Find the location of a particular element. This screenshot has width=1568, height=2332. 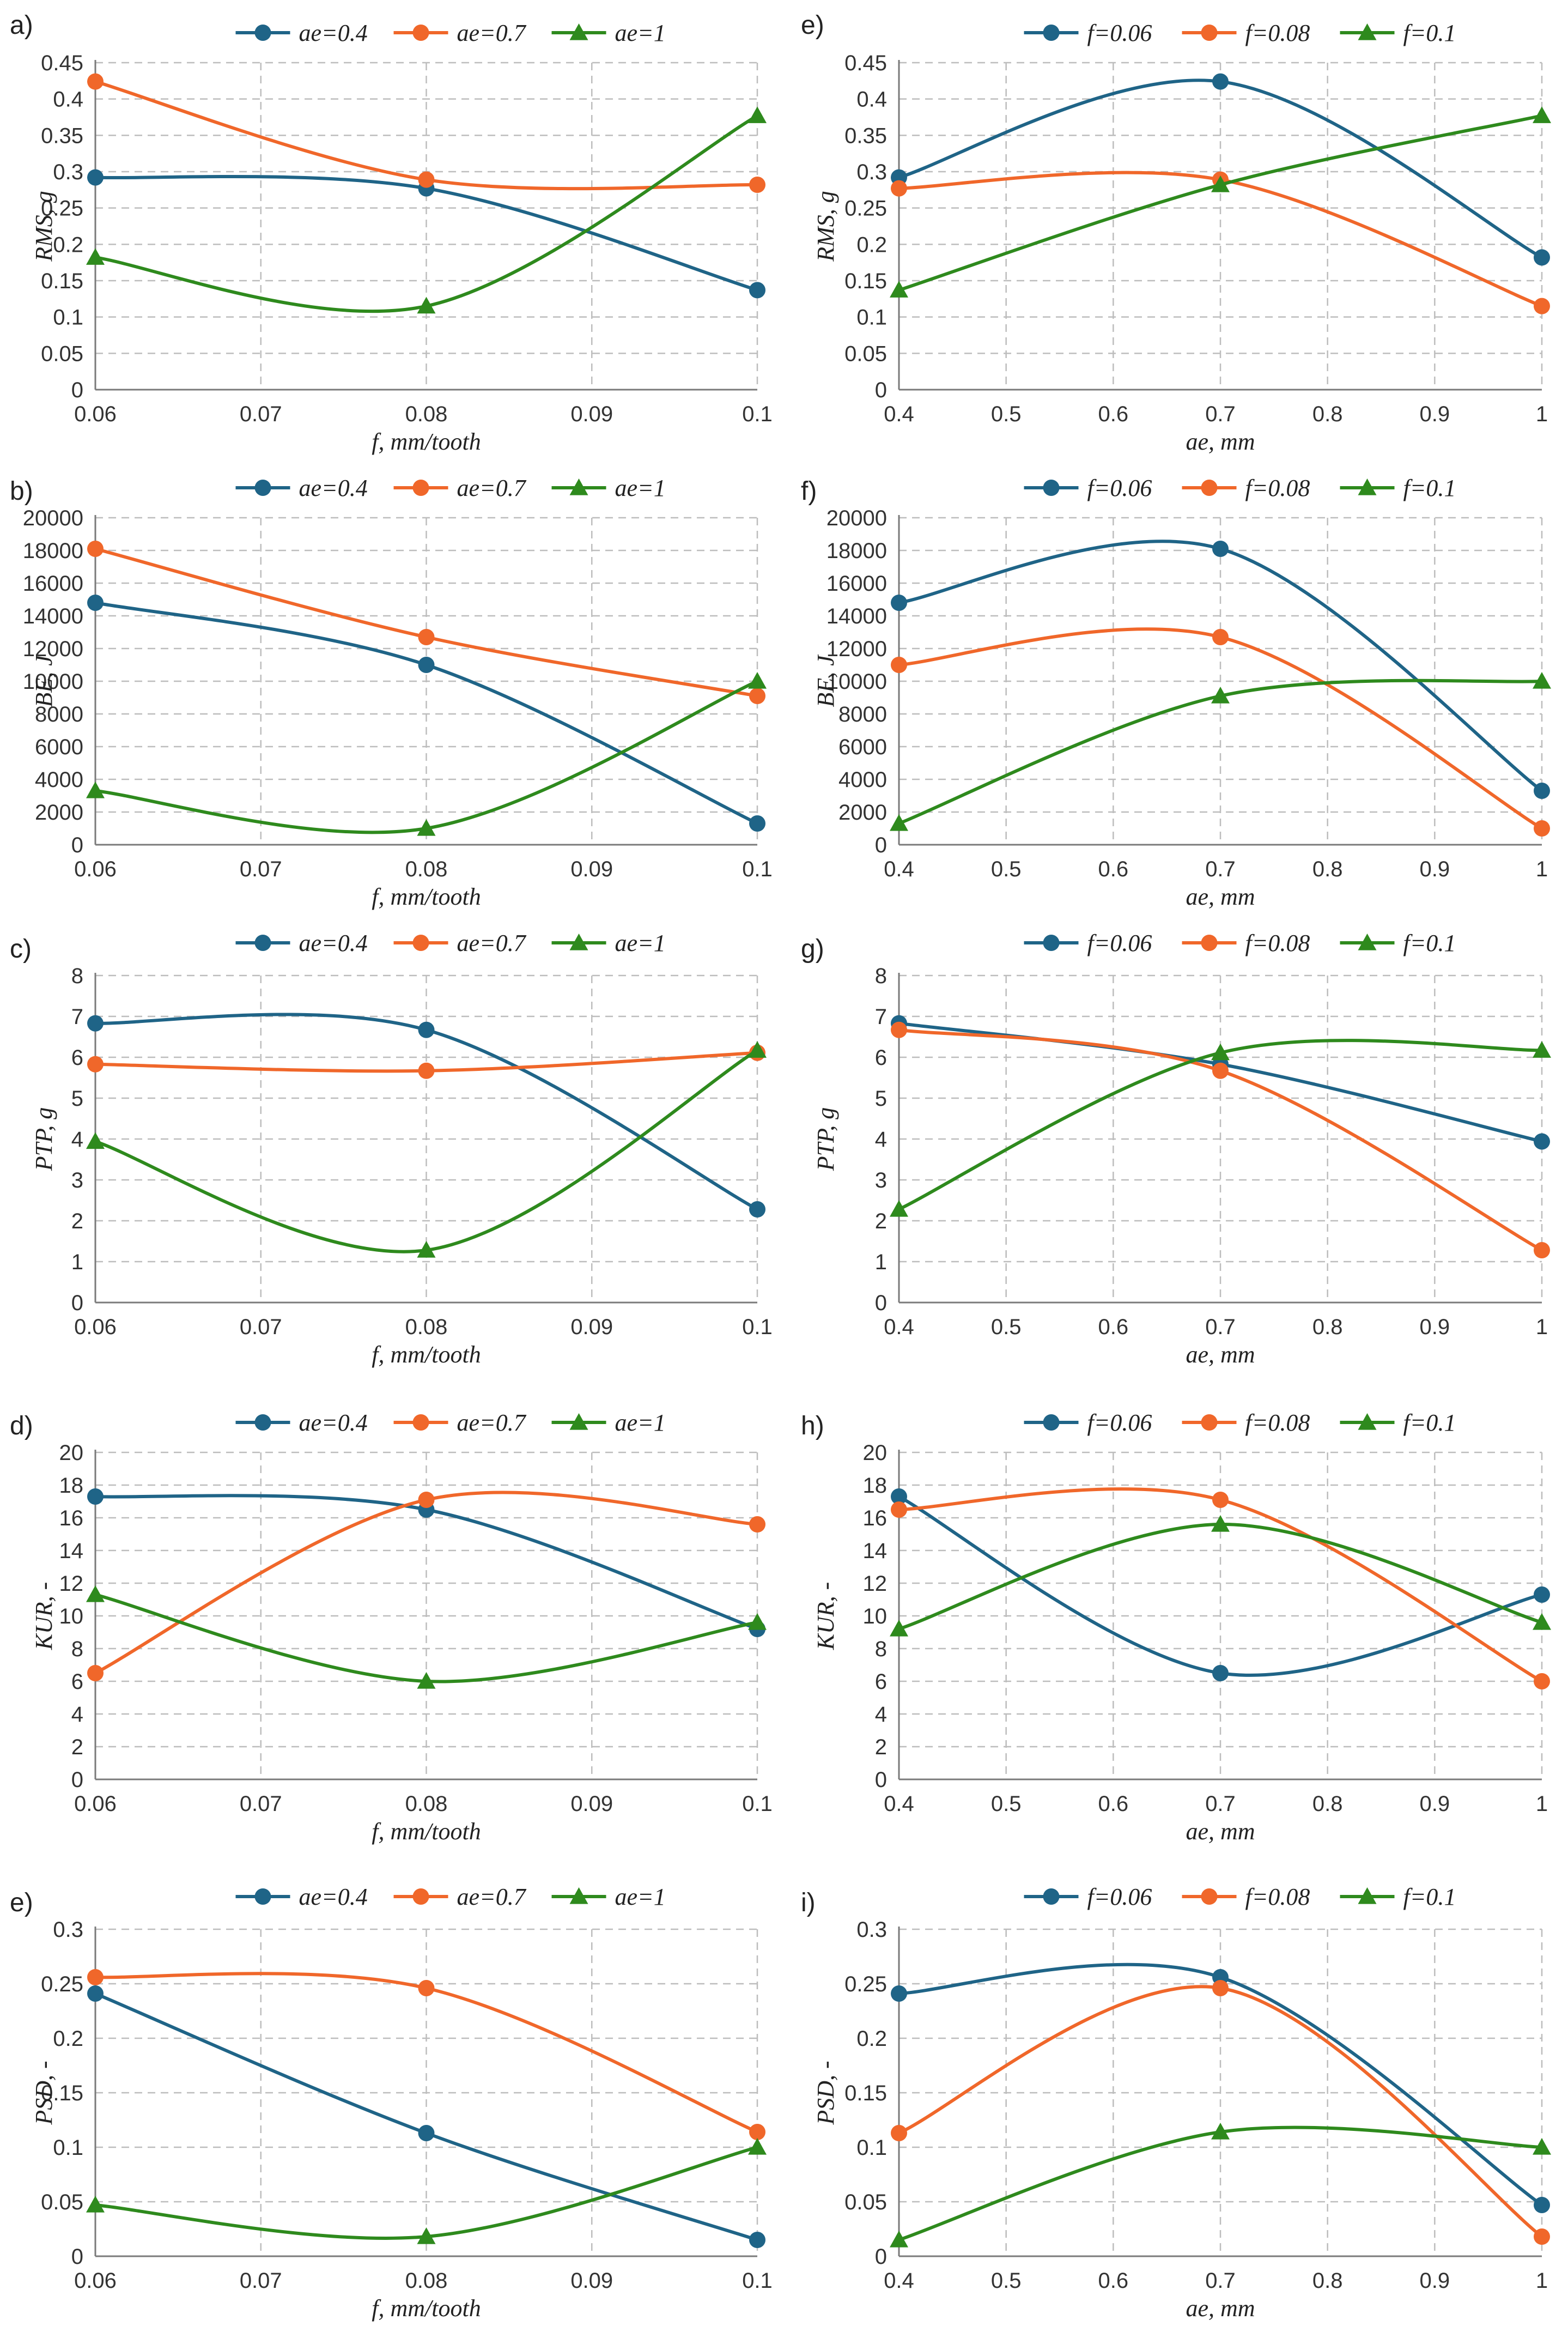

panel-label: e) is located at coordinates (812, 25).